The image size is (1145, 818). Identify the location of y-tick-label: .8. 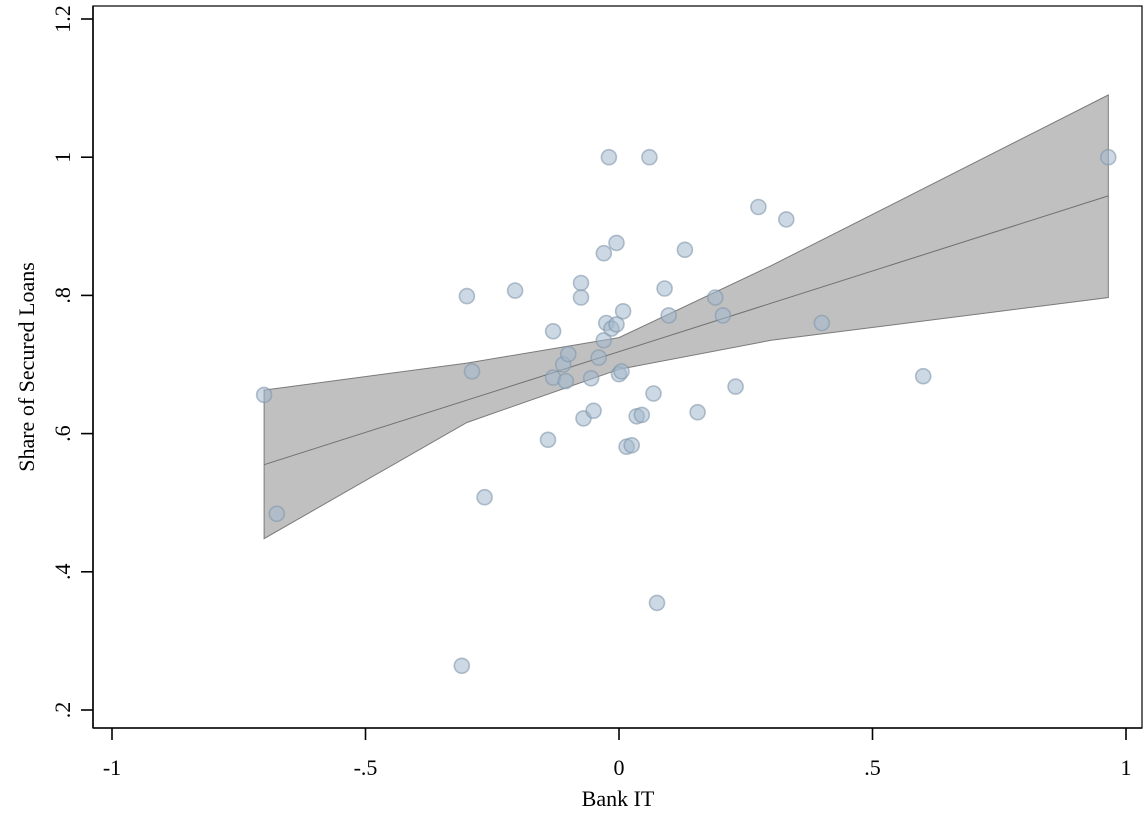
(62, 295).